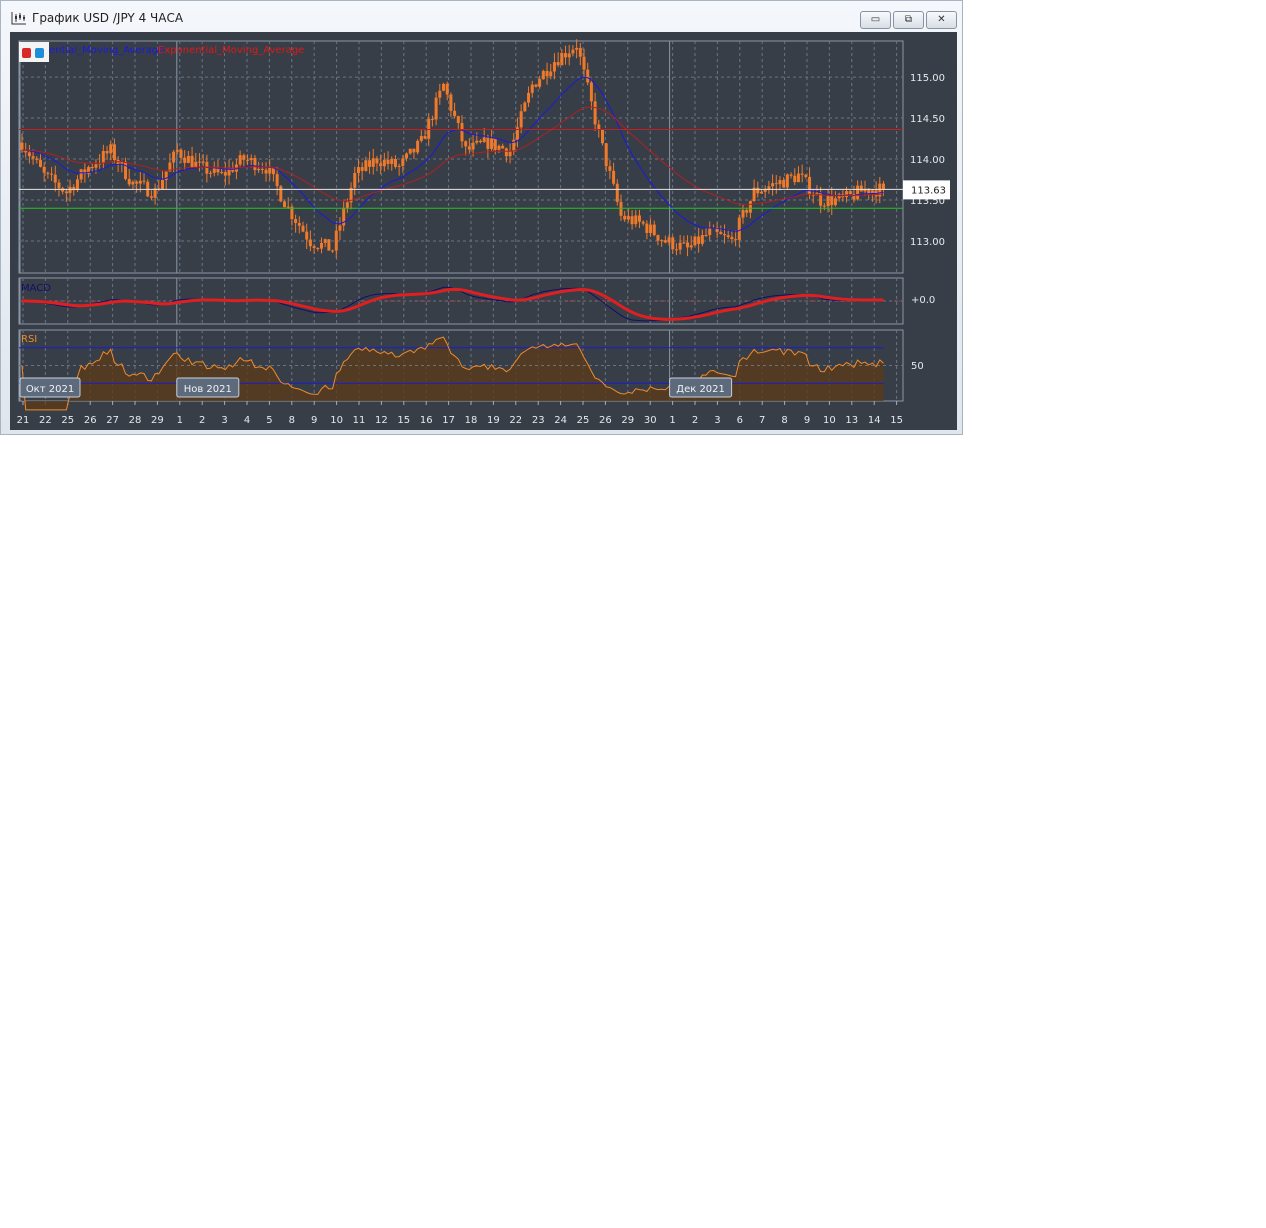 The height and width of the screenshot is (1228, 1266). Describe the element at coordinates (452, 156) in the screenshot. I see `ema-slow-line` at that location.